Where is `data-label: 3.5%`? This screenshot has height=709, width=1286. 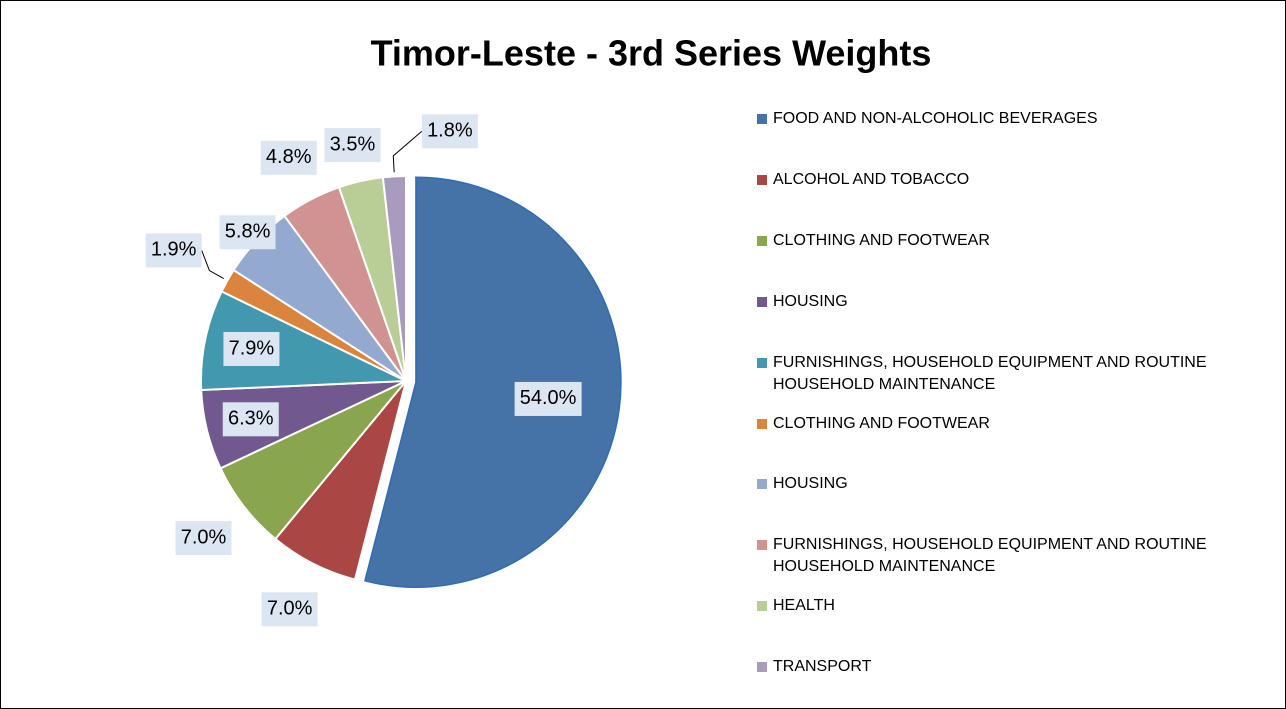 data-label: 3.5% is located at coordinates (353, 144).